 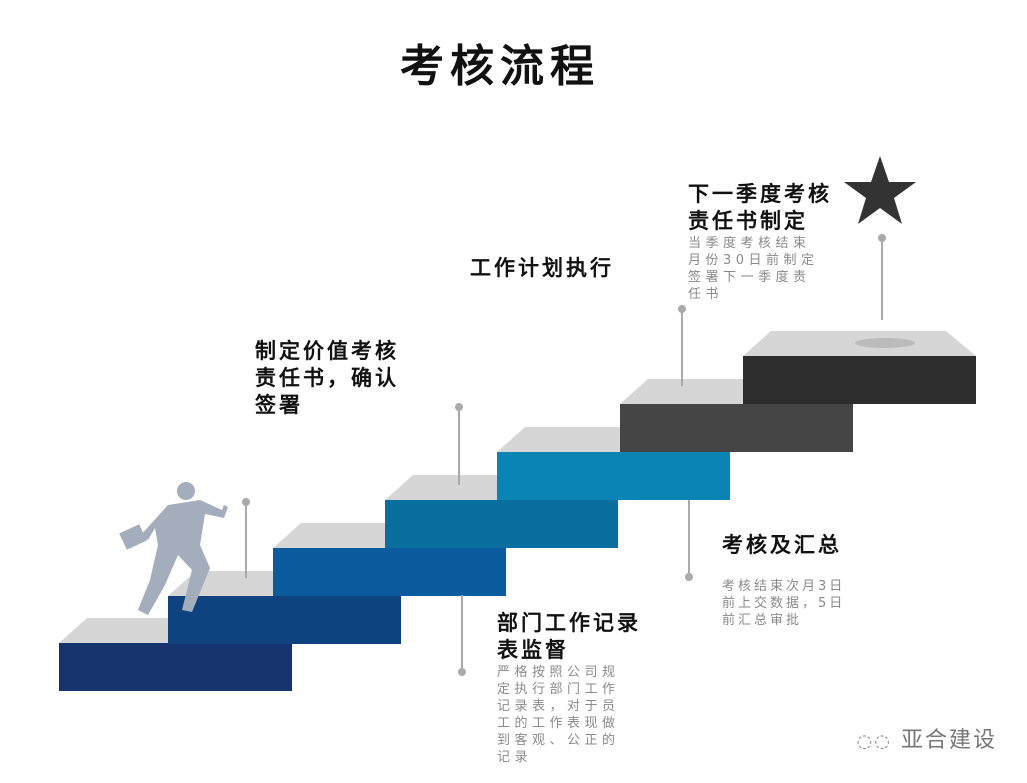 I want to click on watermark-text: 亚合建设, so click(x=948, y=740).